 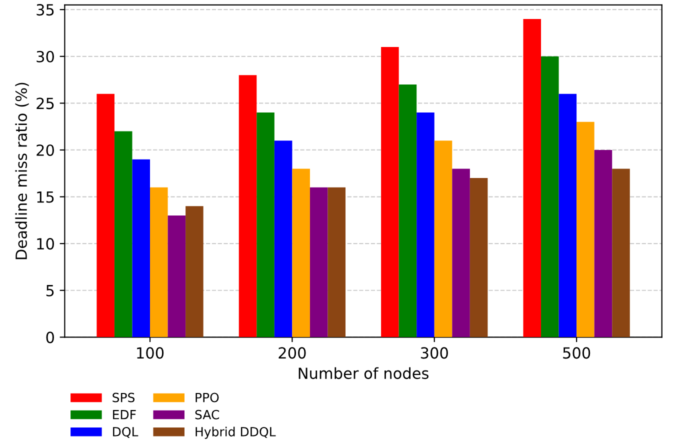 What do you see at coordinates (50, 290) in the screenshot?
I see `y-tick-label: 5` at bounding box center [50, 290].